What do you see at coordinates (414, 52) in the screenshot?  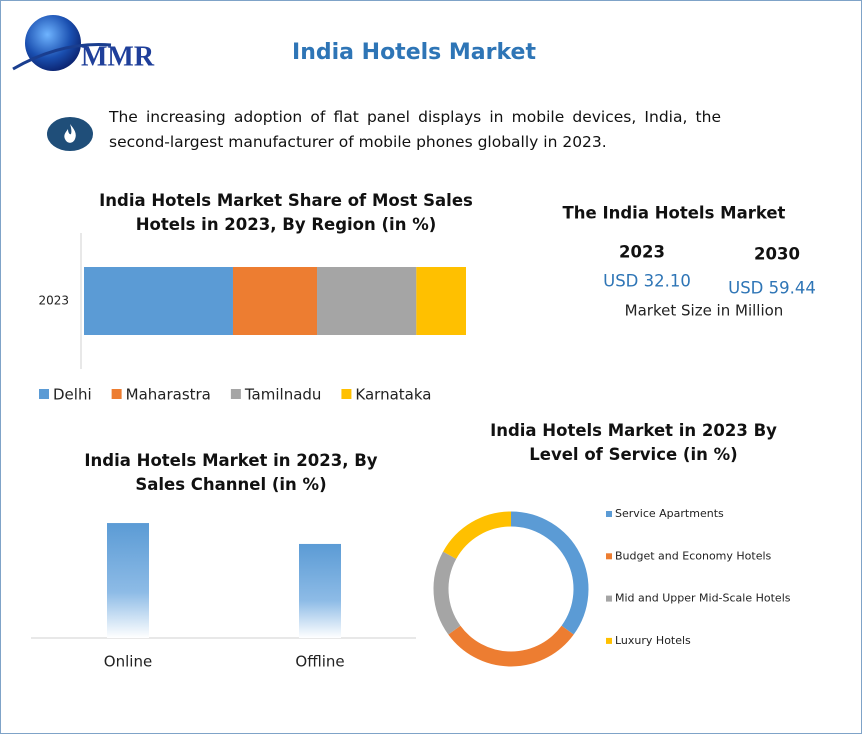 I see `page-title: India Hotels Market` at bounding box center [414, 52].